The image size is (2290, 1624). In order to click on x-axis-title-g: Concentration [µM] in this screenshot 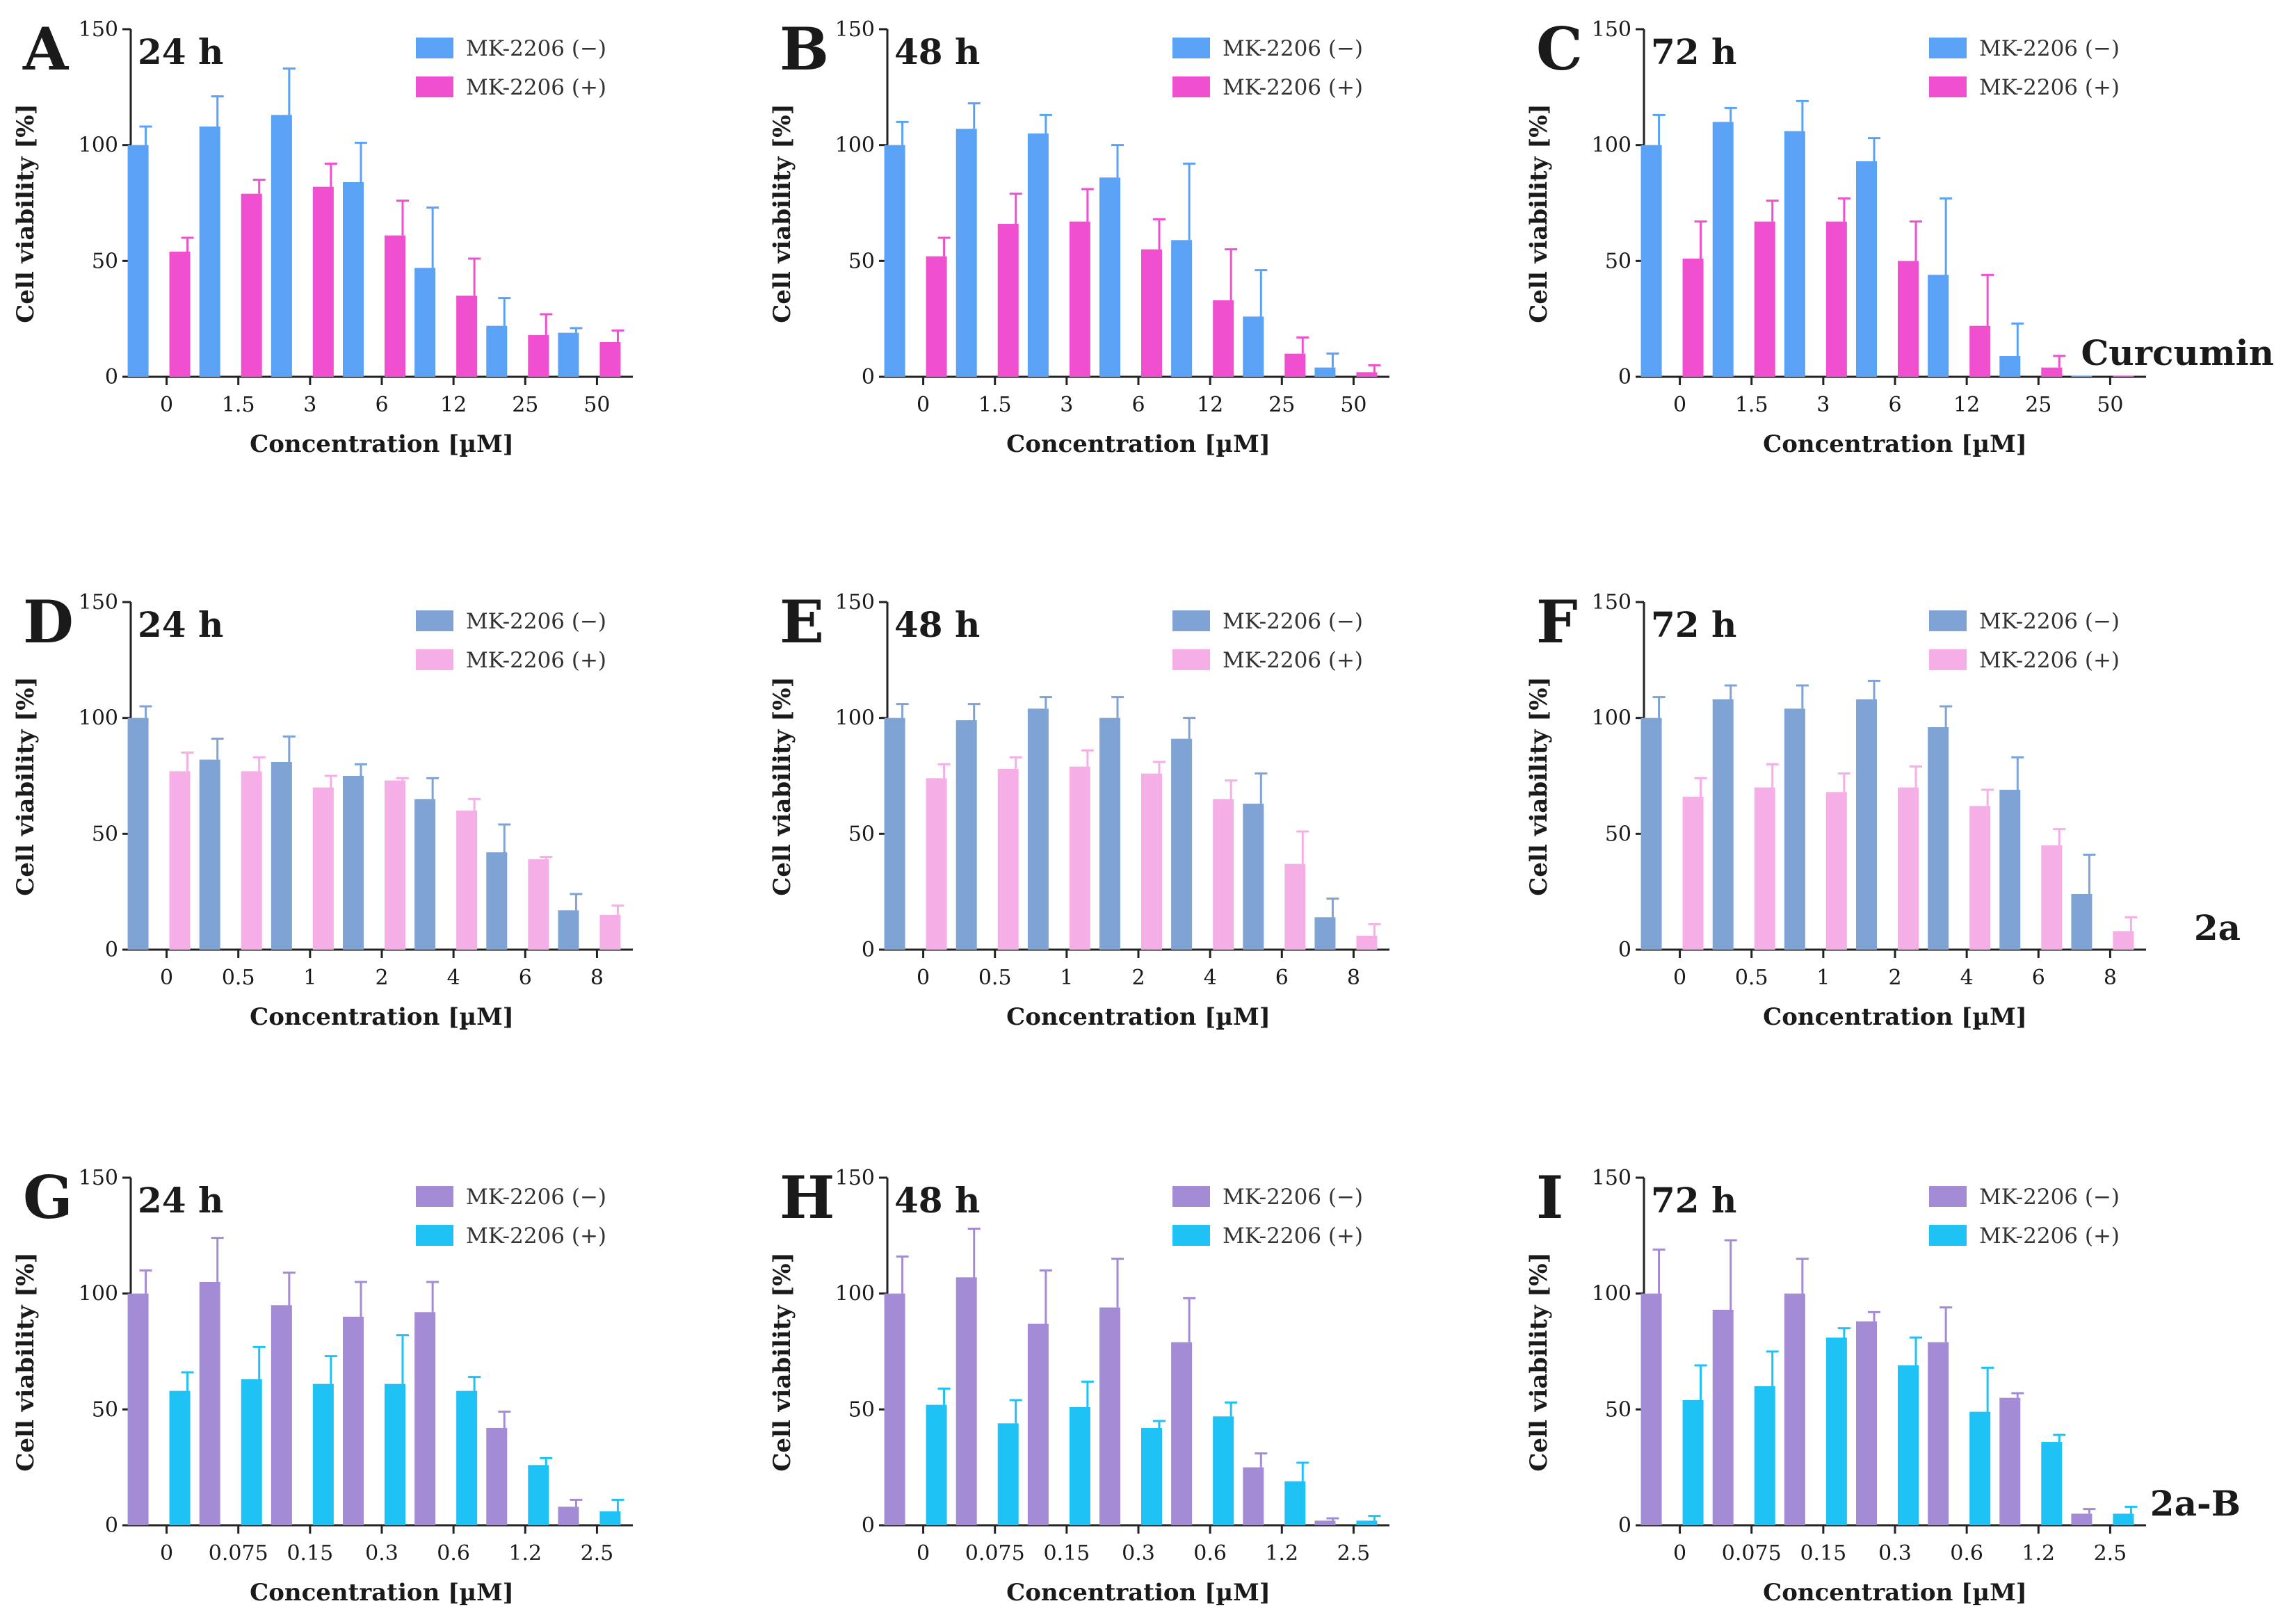, I will do `click(382, 1593)`.